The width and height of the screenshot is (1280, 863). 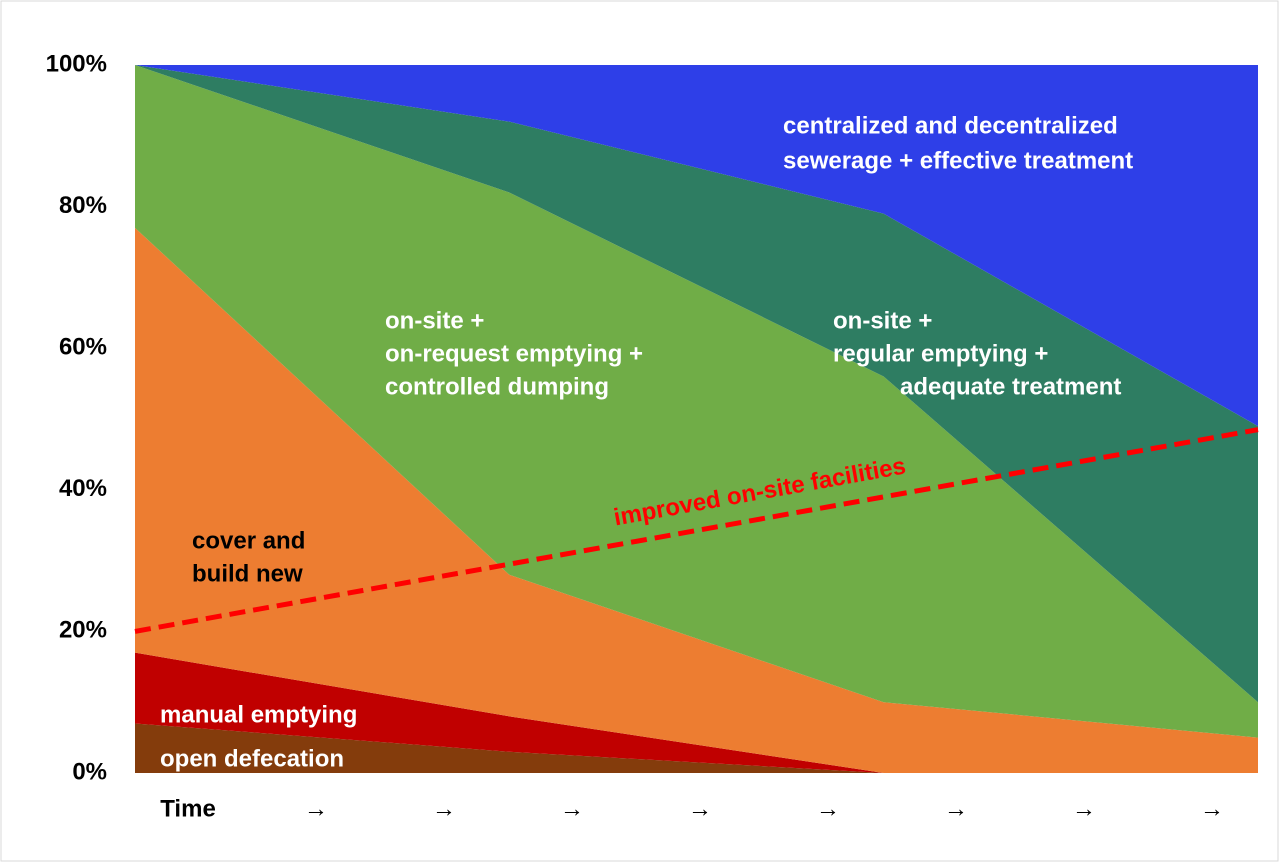 What do you see at coordinates (950, 125) in the screenshot?
I see `area-label: centralized and decentralized` at bounding box center [950, 125].